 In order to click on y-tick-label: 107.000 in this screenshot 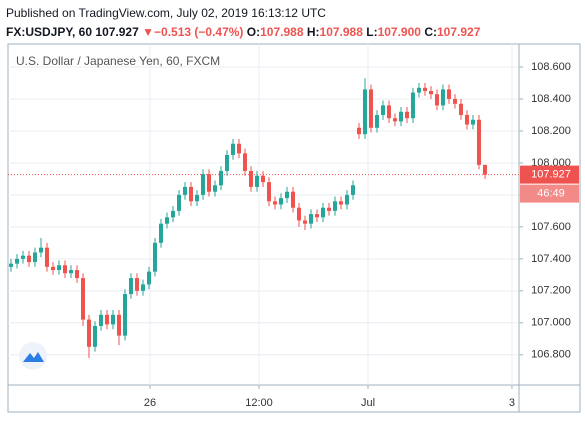, I will do `click(551, 323)`.